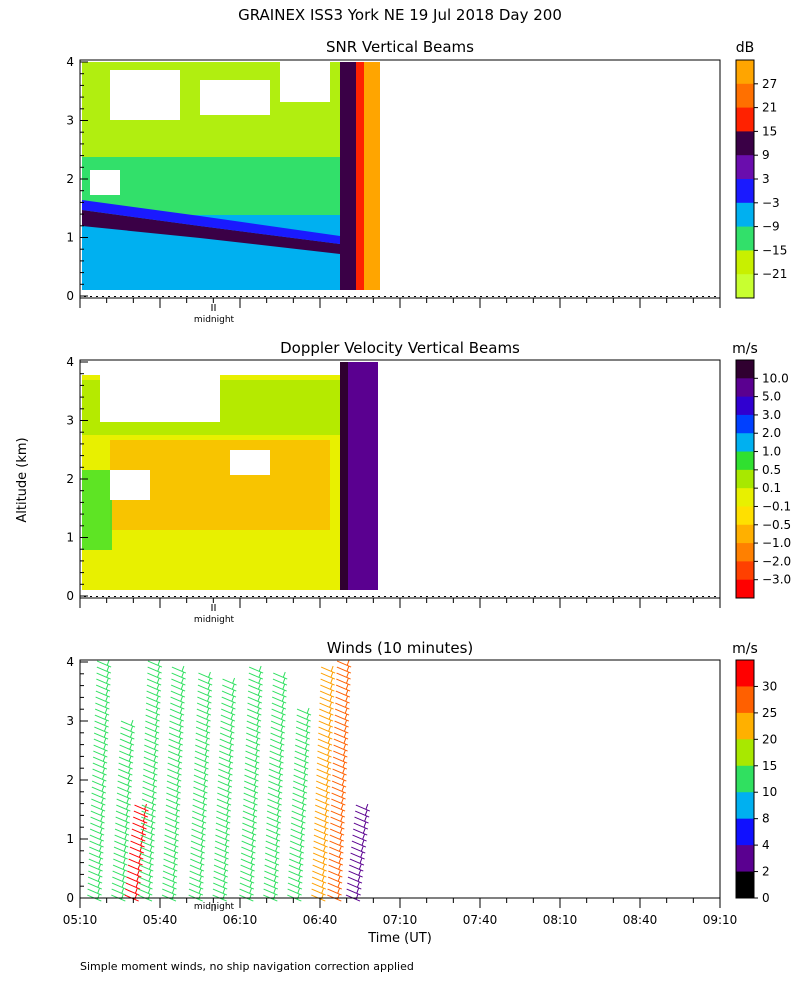  I want to click on winds-panel-title: Winds (10 minutes), so click(400, 648).